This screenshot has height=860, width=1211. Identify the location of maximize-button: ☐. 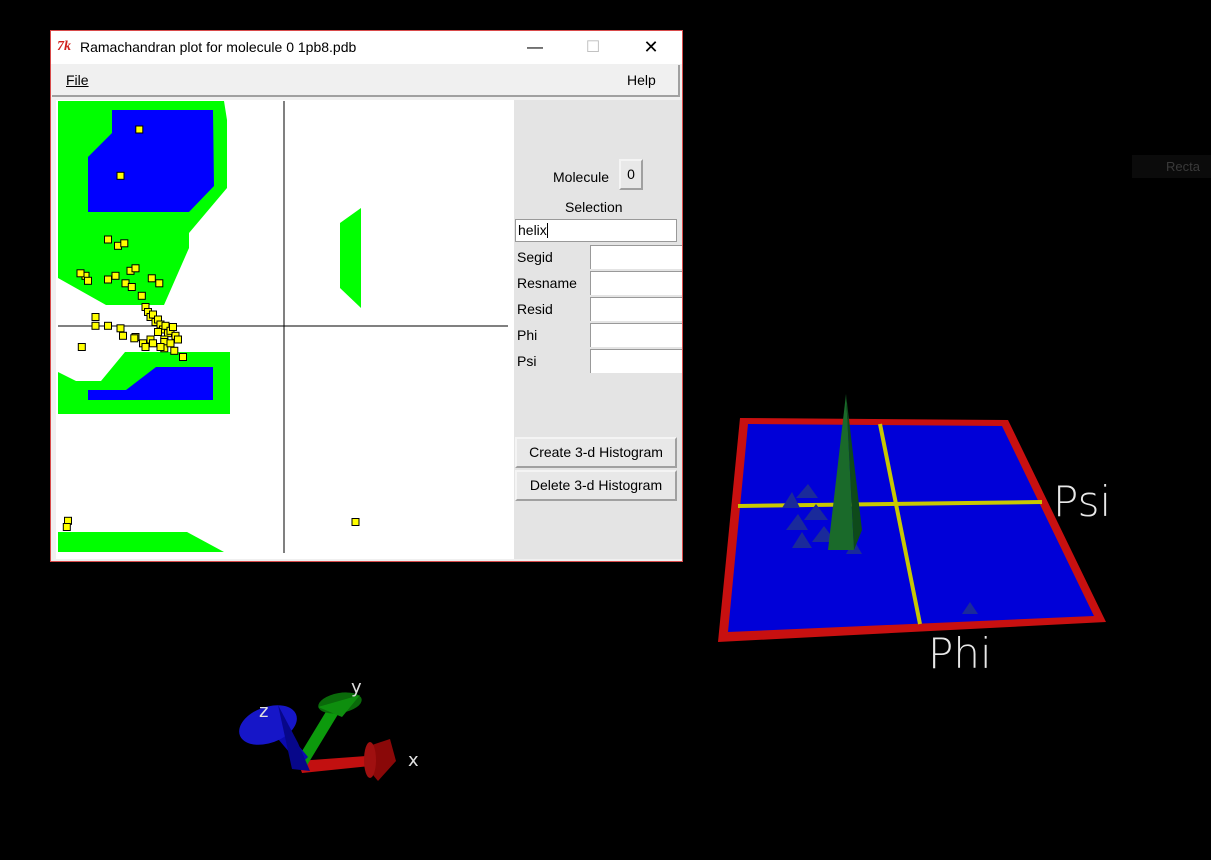
(593, 47).